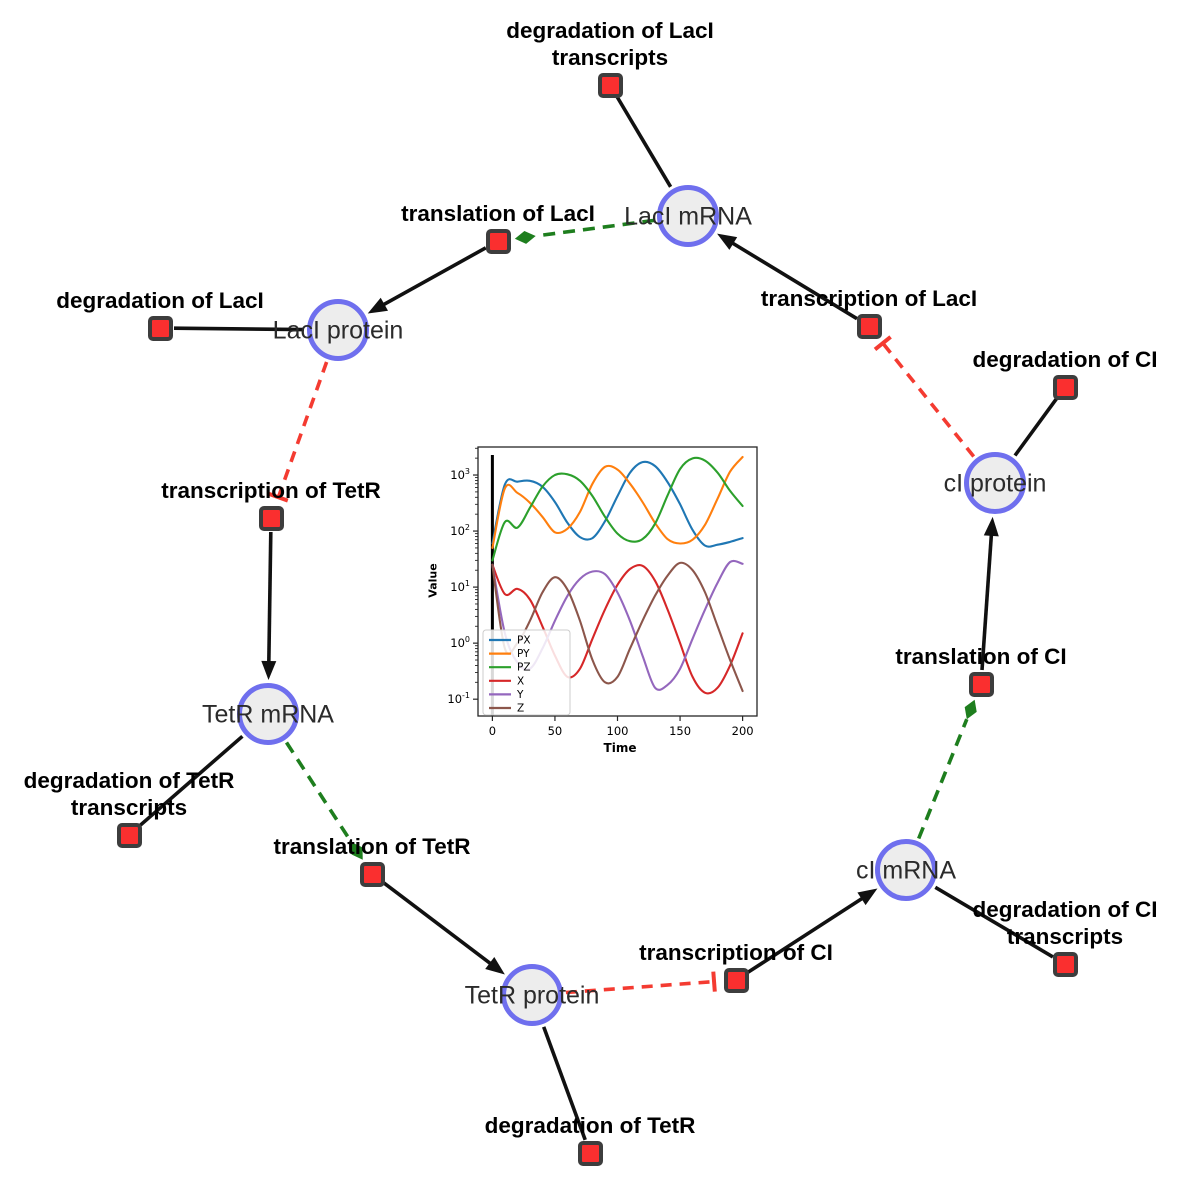  What do you see at coordinates (989, 593) in the screenshot?
I see `edge-tln-ci-ci-protein` at bounding box center [989, 593].